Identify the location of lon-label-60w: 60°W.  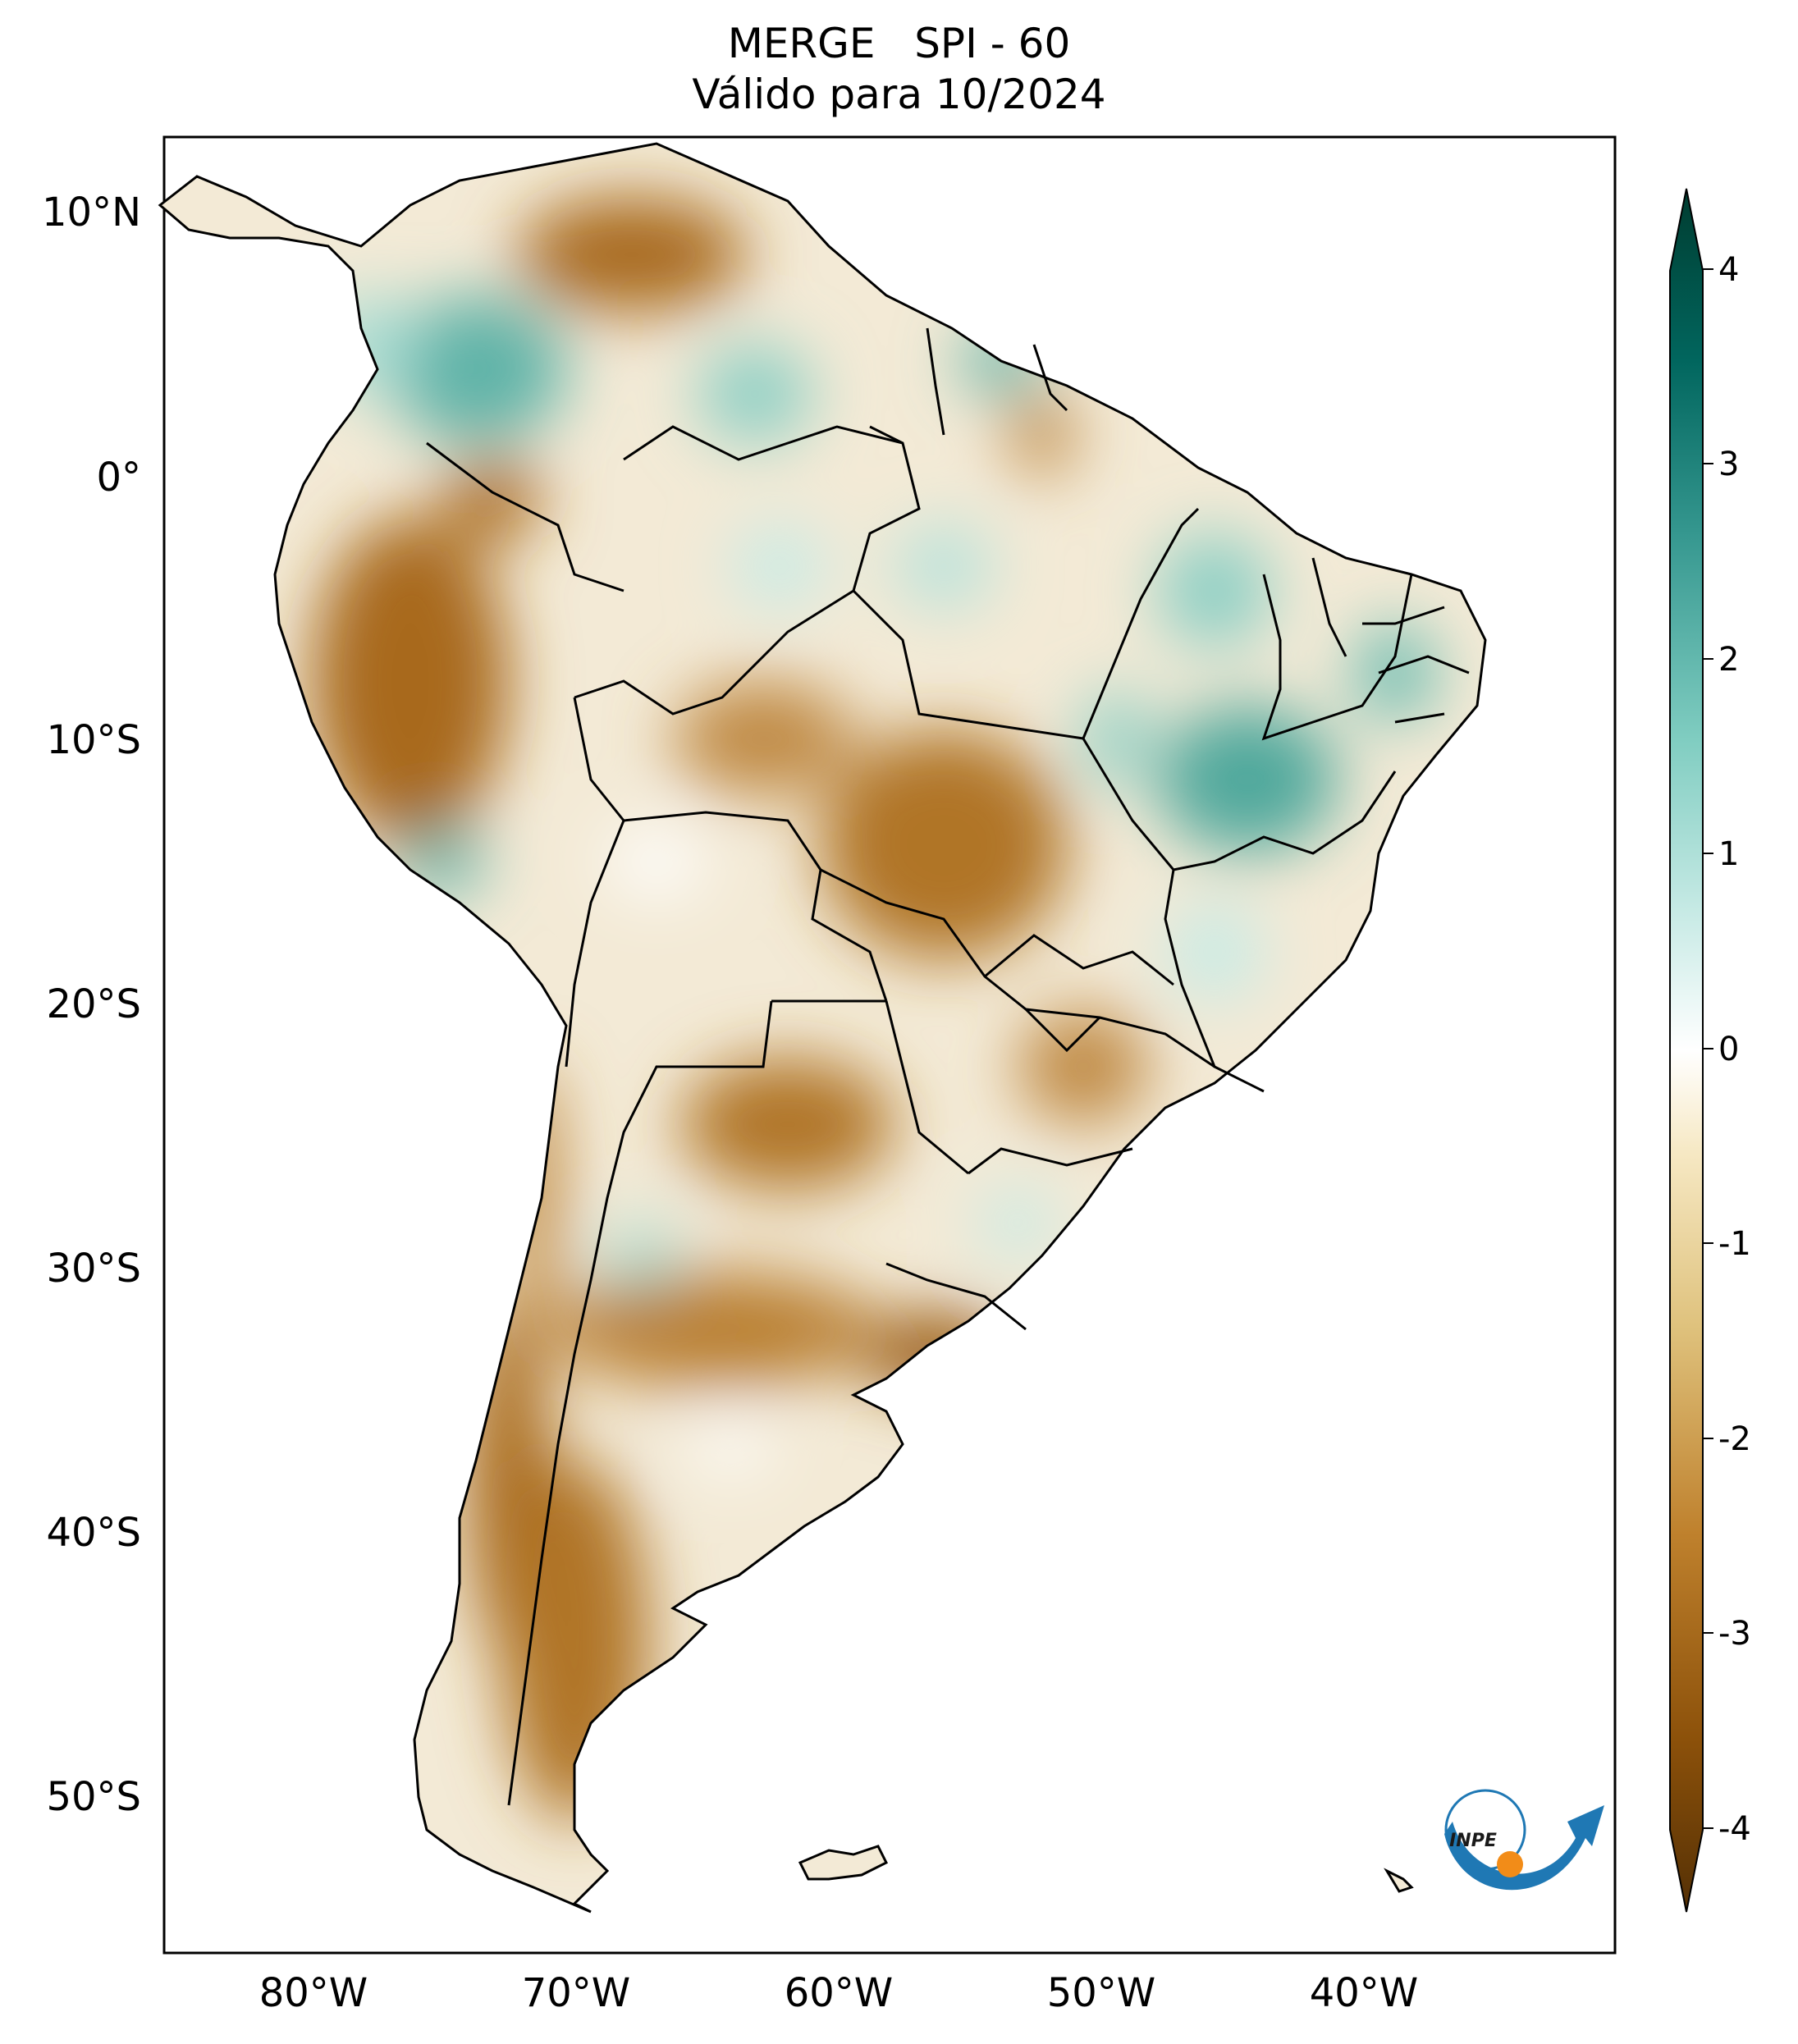
(839, 1993).